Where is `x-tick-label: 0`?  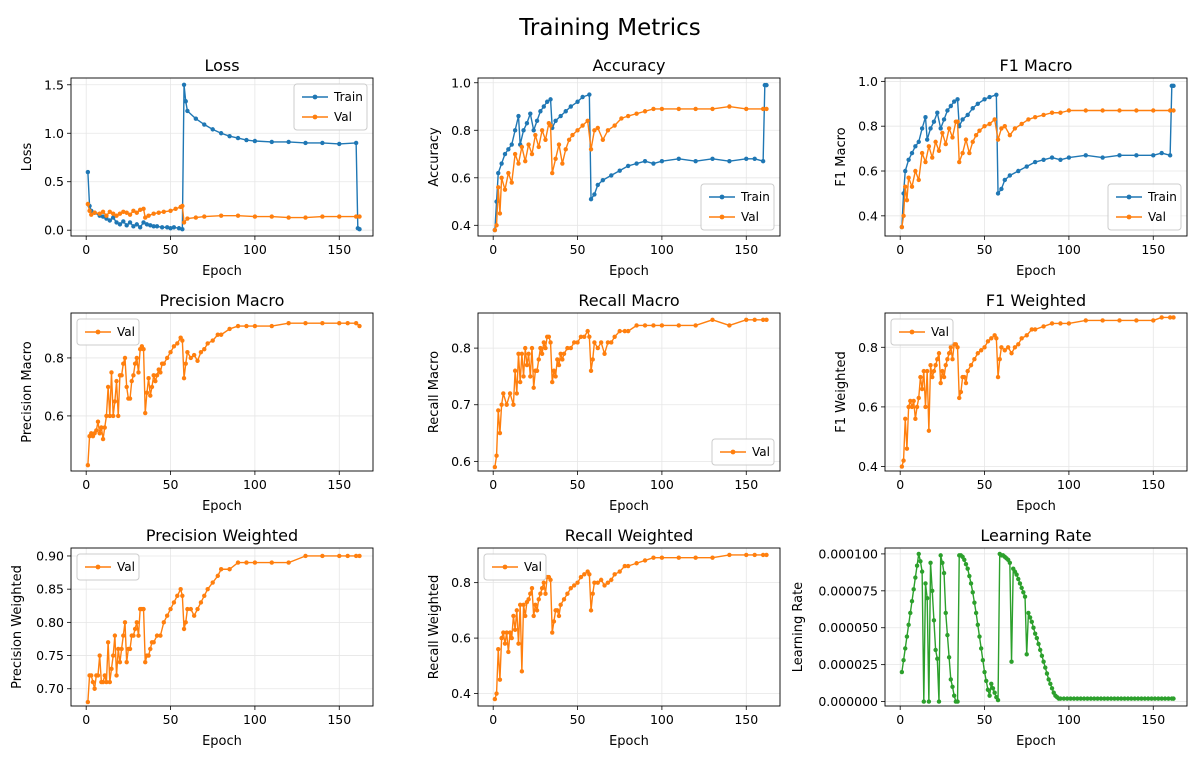
x-tick-label: 0 is located at coordinates (86, 249).